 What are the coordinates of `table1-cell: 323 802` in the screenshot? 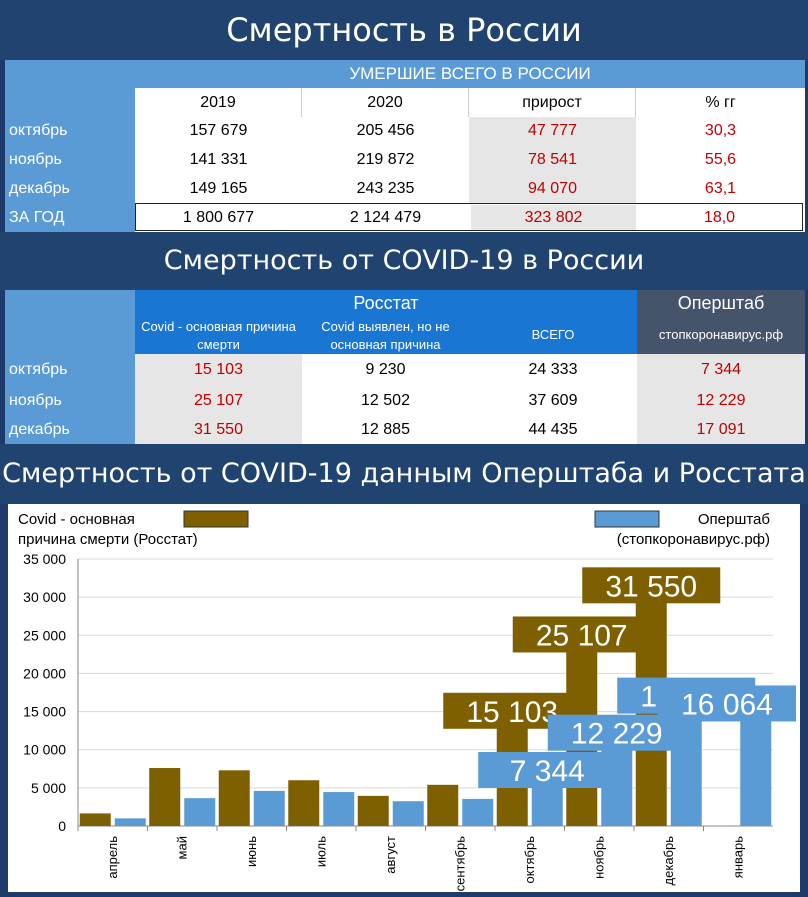 It's located at (553, 217).